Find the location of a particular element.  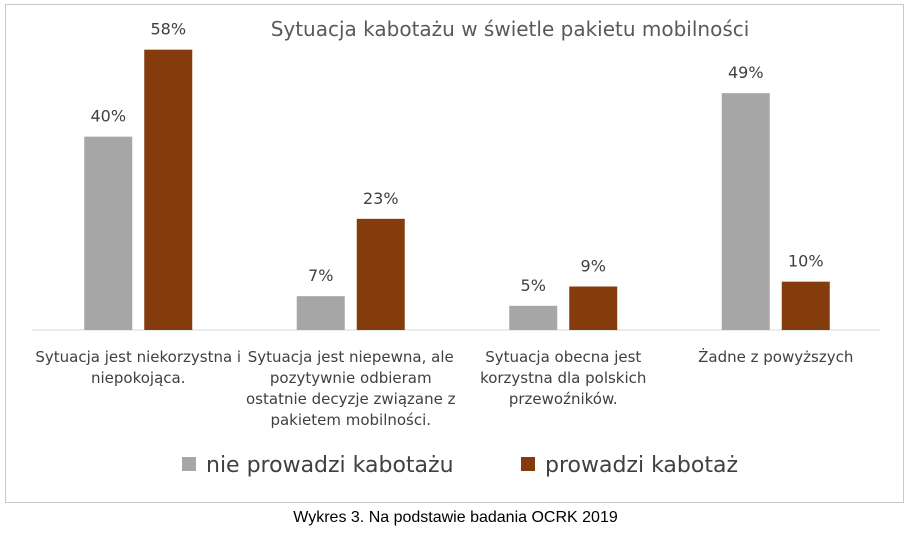

value-label: 49% is located at coordinates (746, 72).